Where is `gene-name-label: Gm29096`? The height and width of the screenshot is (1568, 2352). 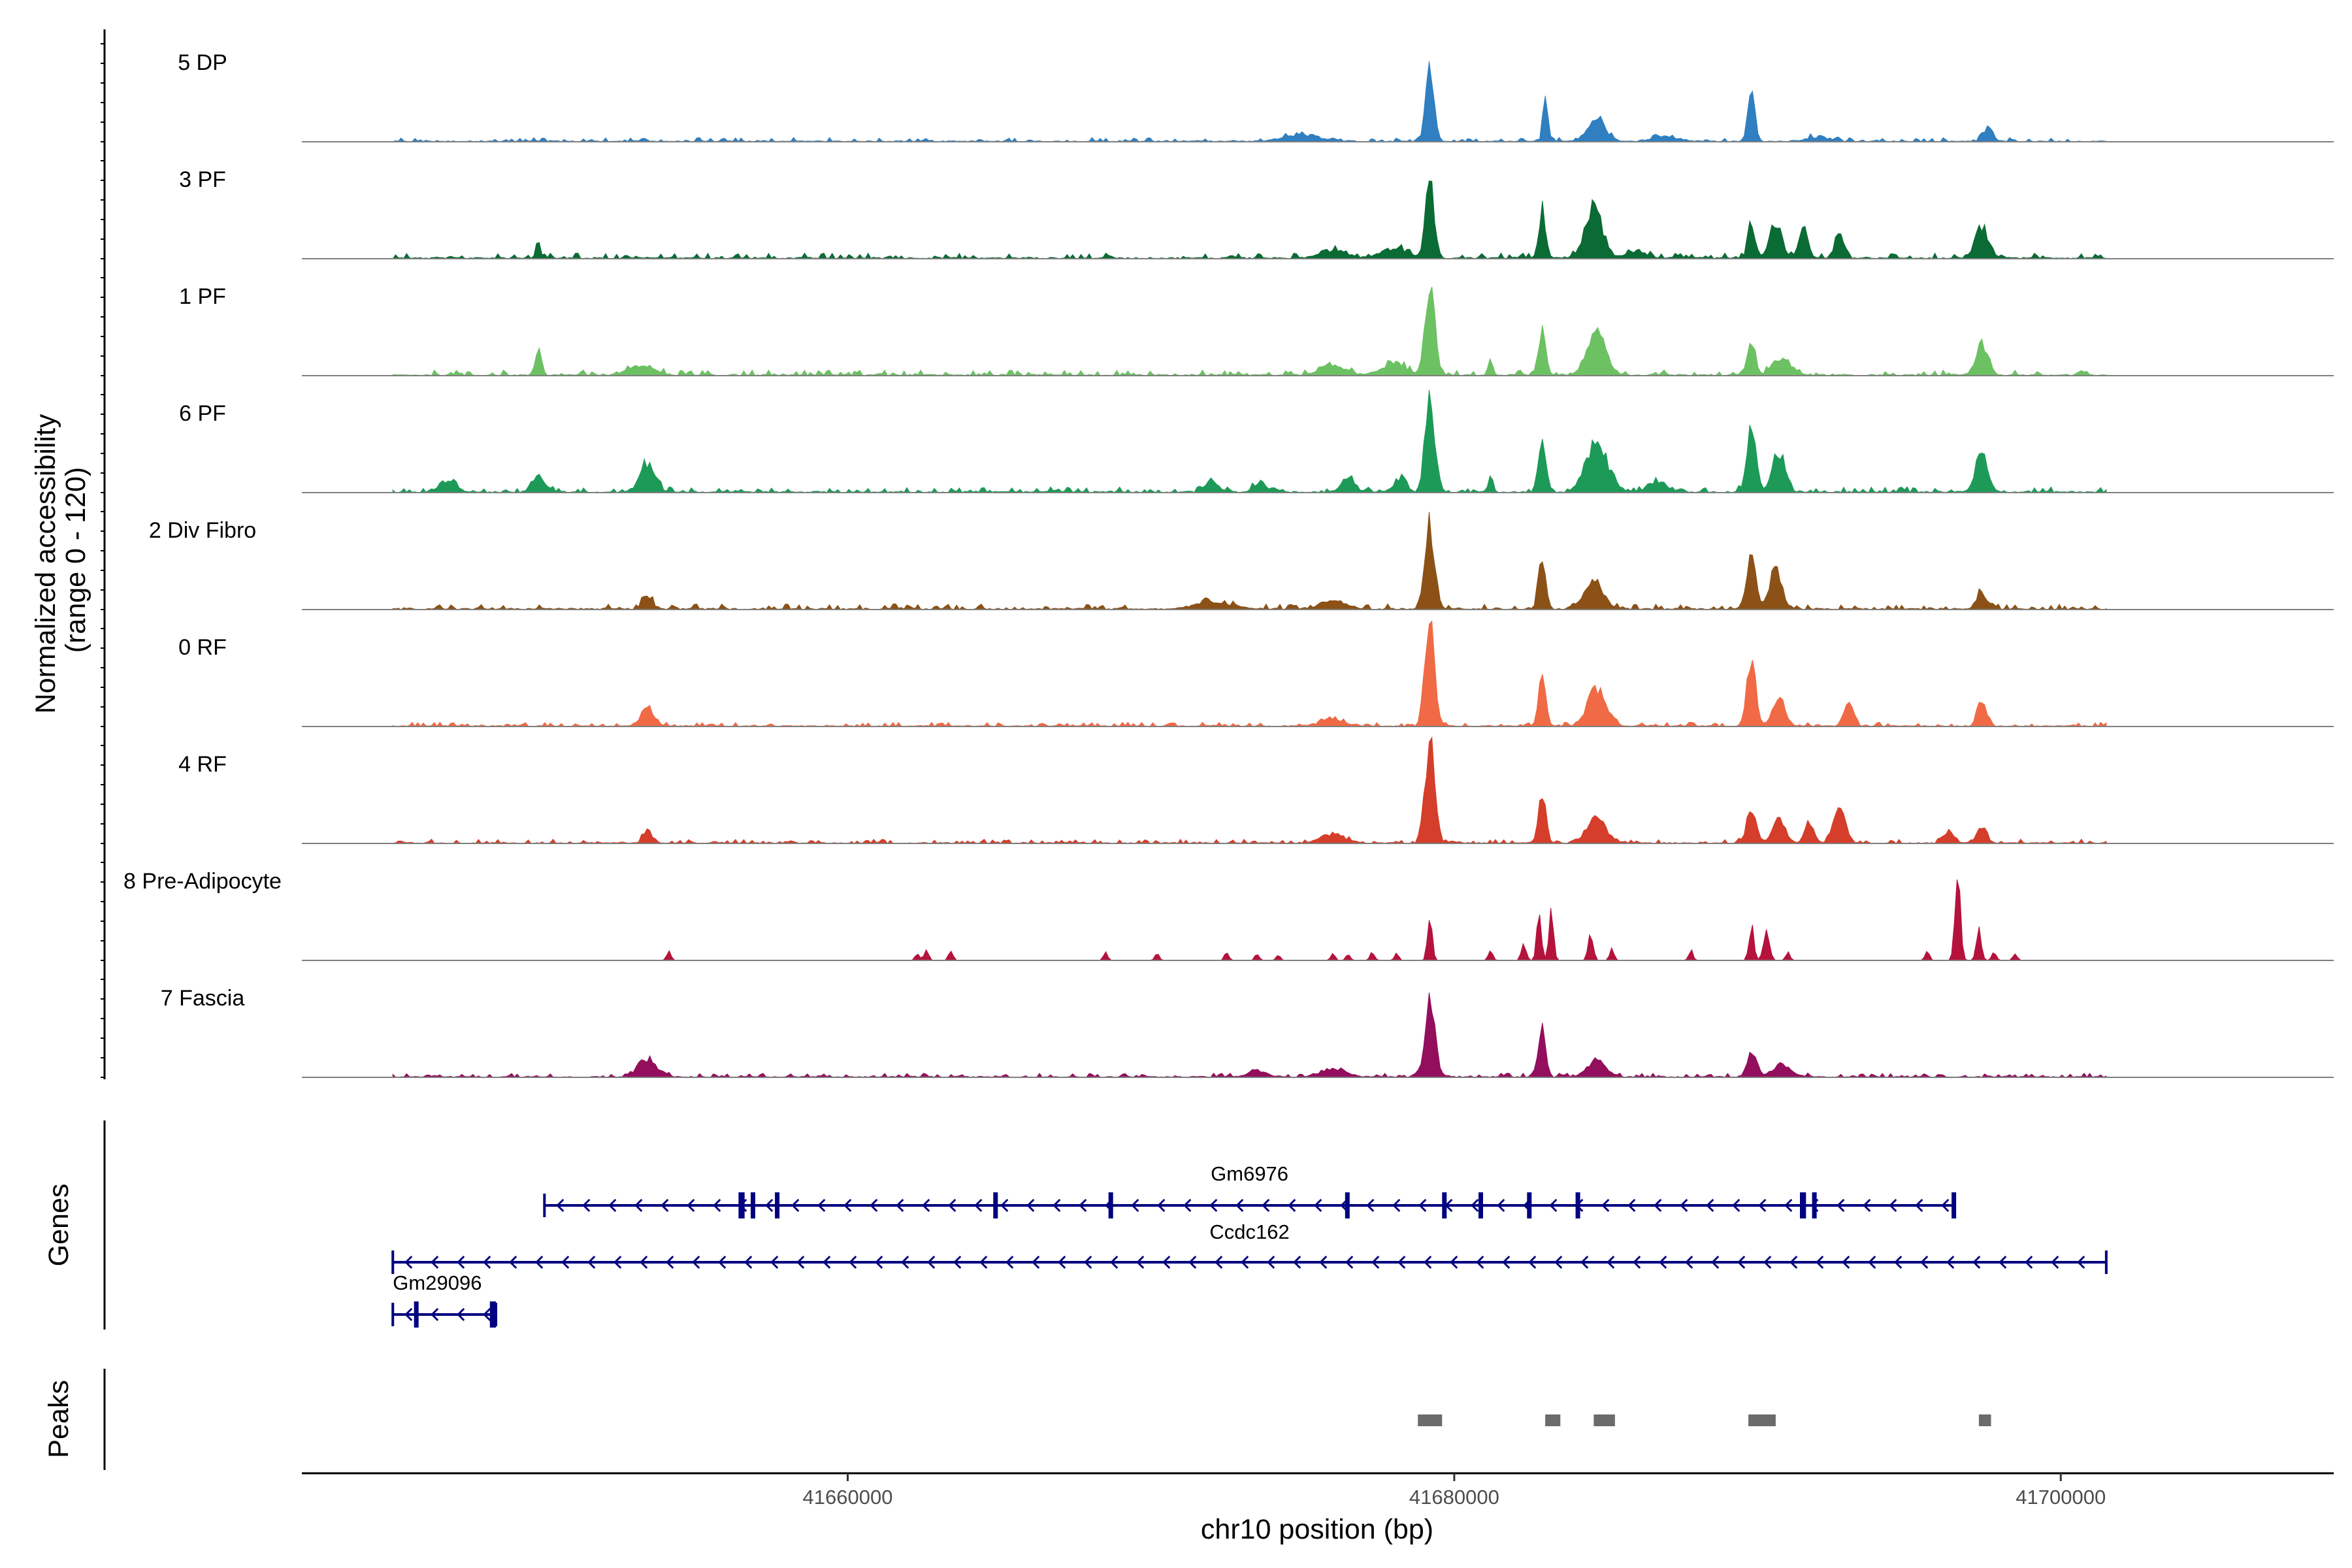
gene-name-label: Gm29096 is located at coordinates (437, 1282).